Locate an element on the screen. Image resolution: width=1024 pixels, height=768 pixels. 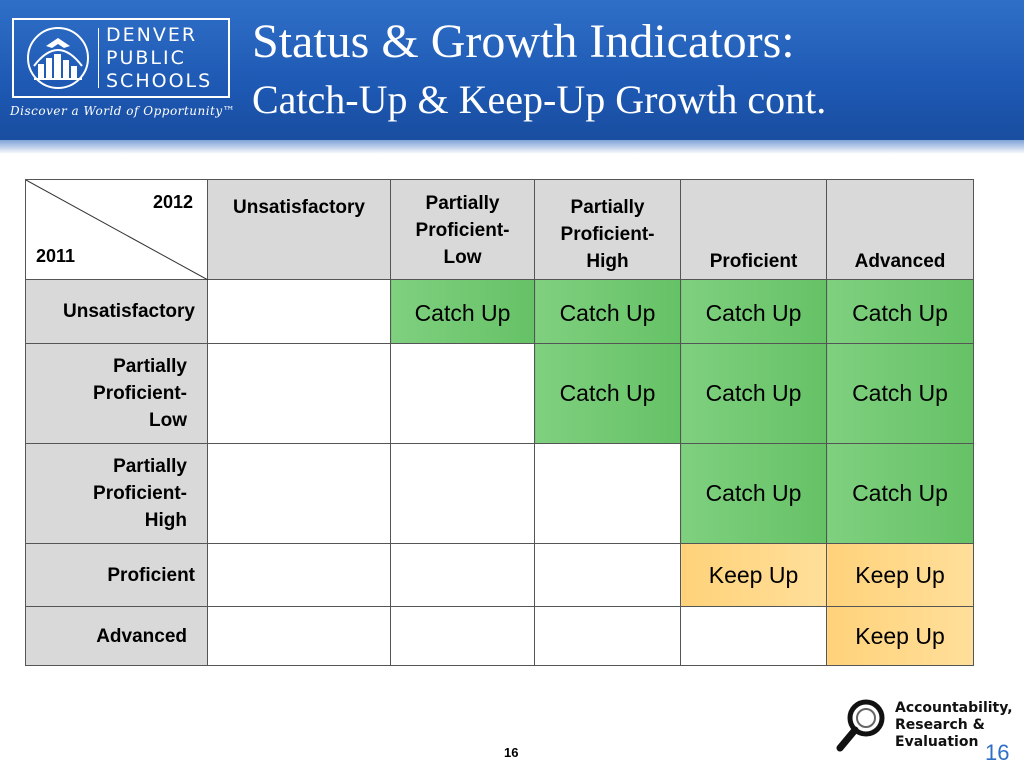
corner-year-2012: 2012 is located at coordinates (172, 202).